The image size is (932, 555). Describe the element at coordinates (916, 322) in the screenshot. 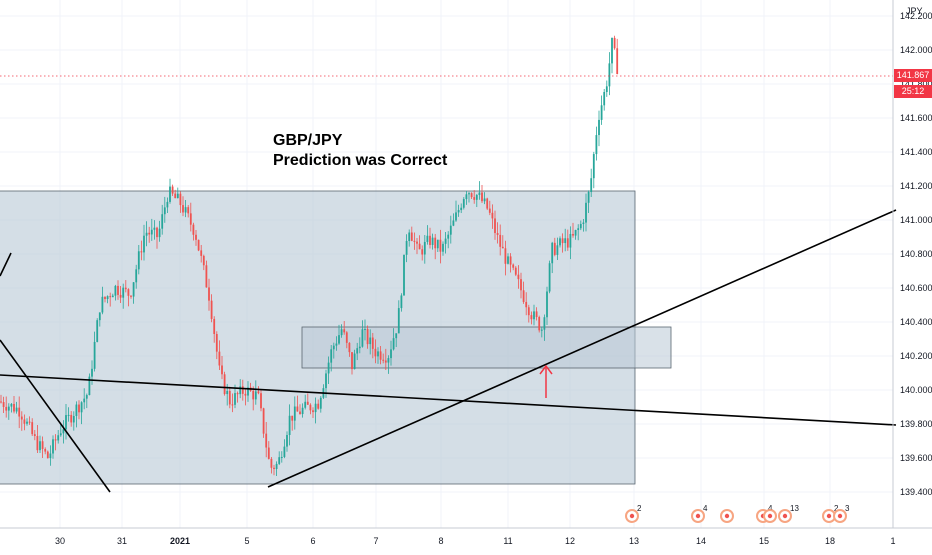

I see `y-tick-label: 140.400` at that location.